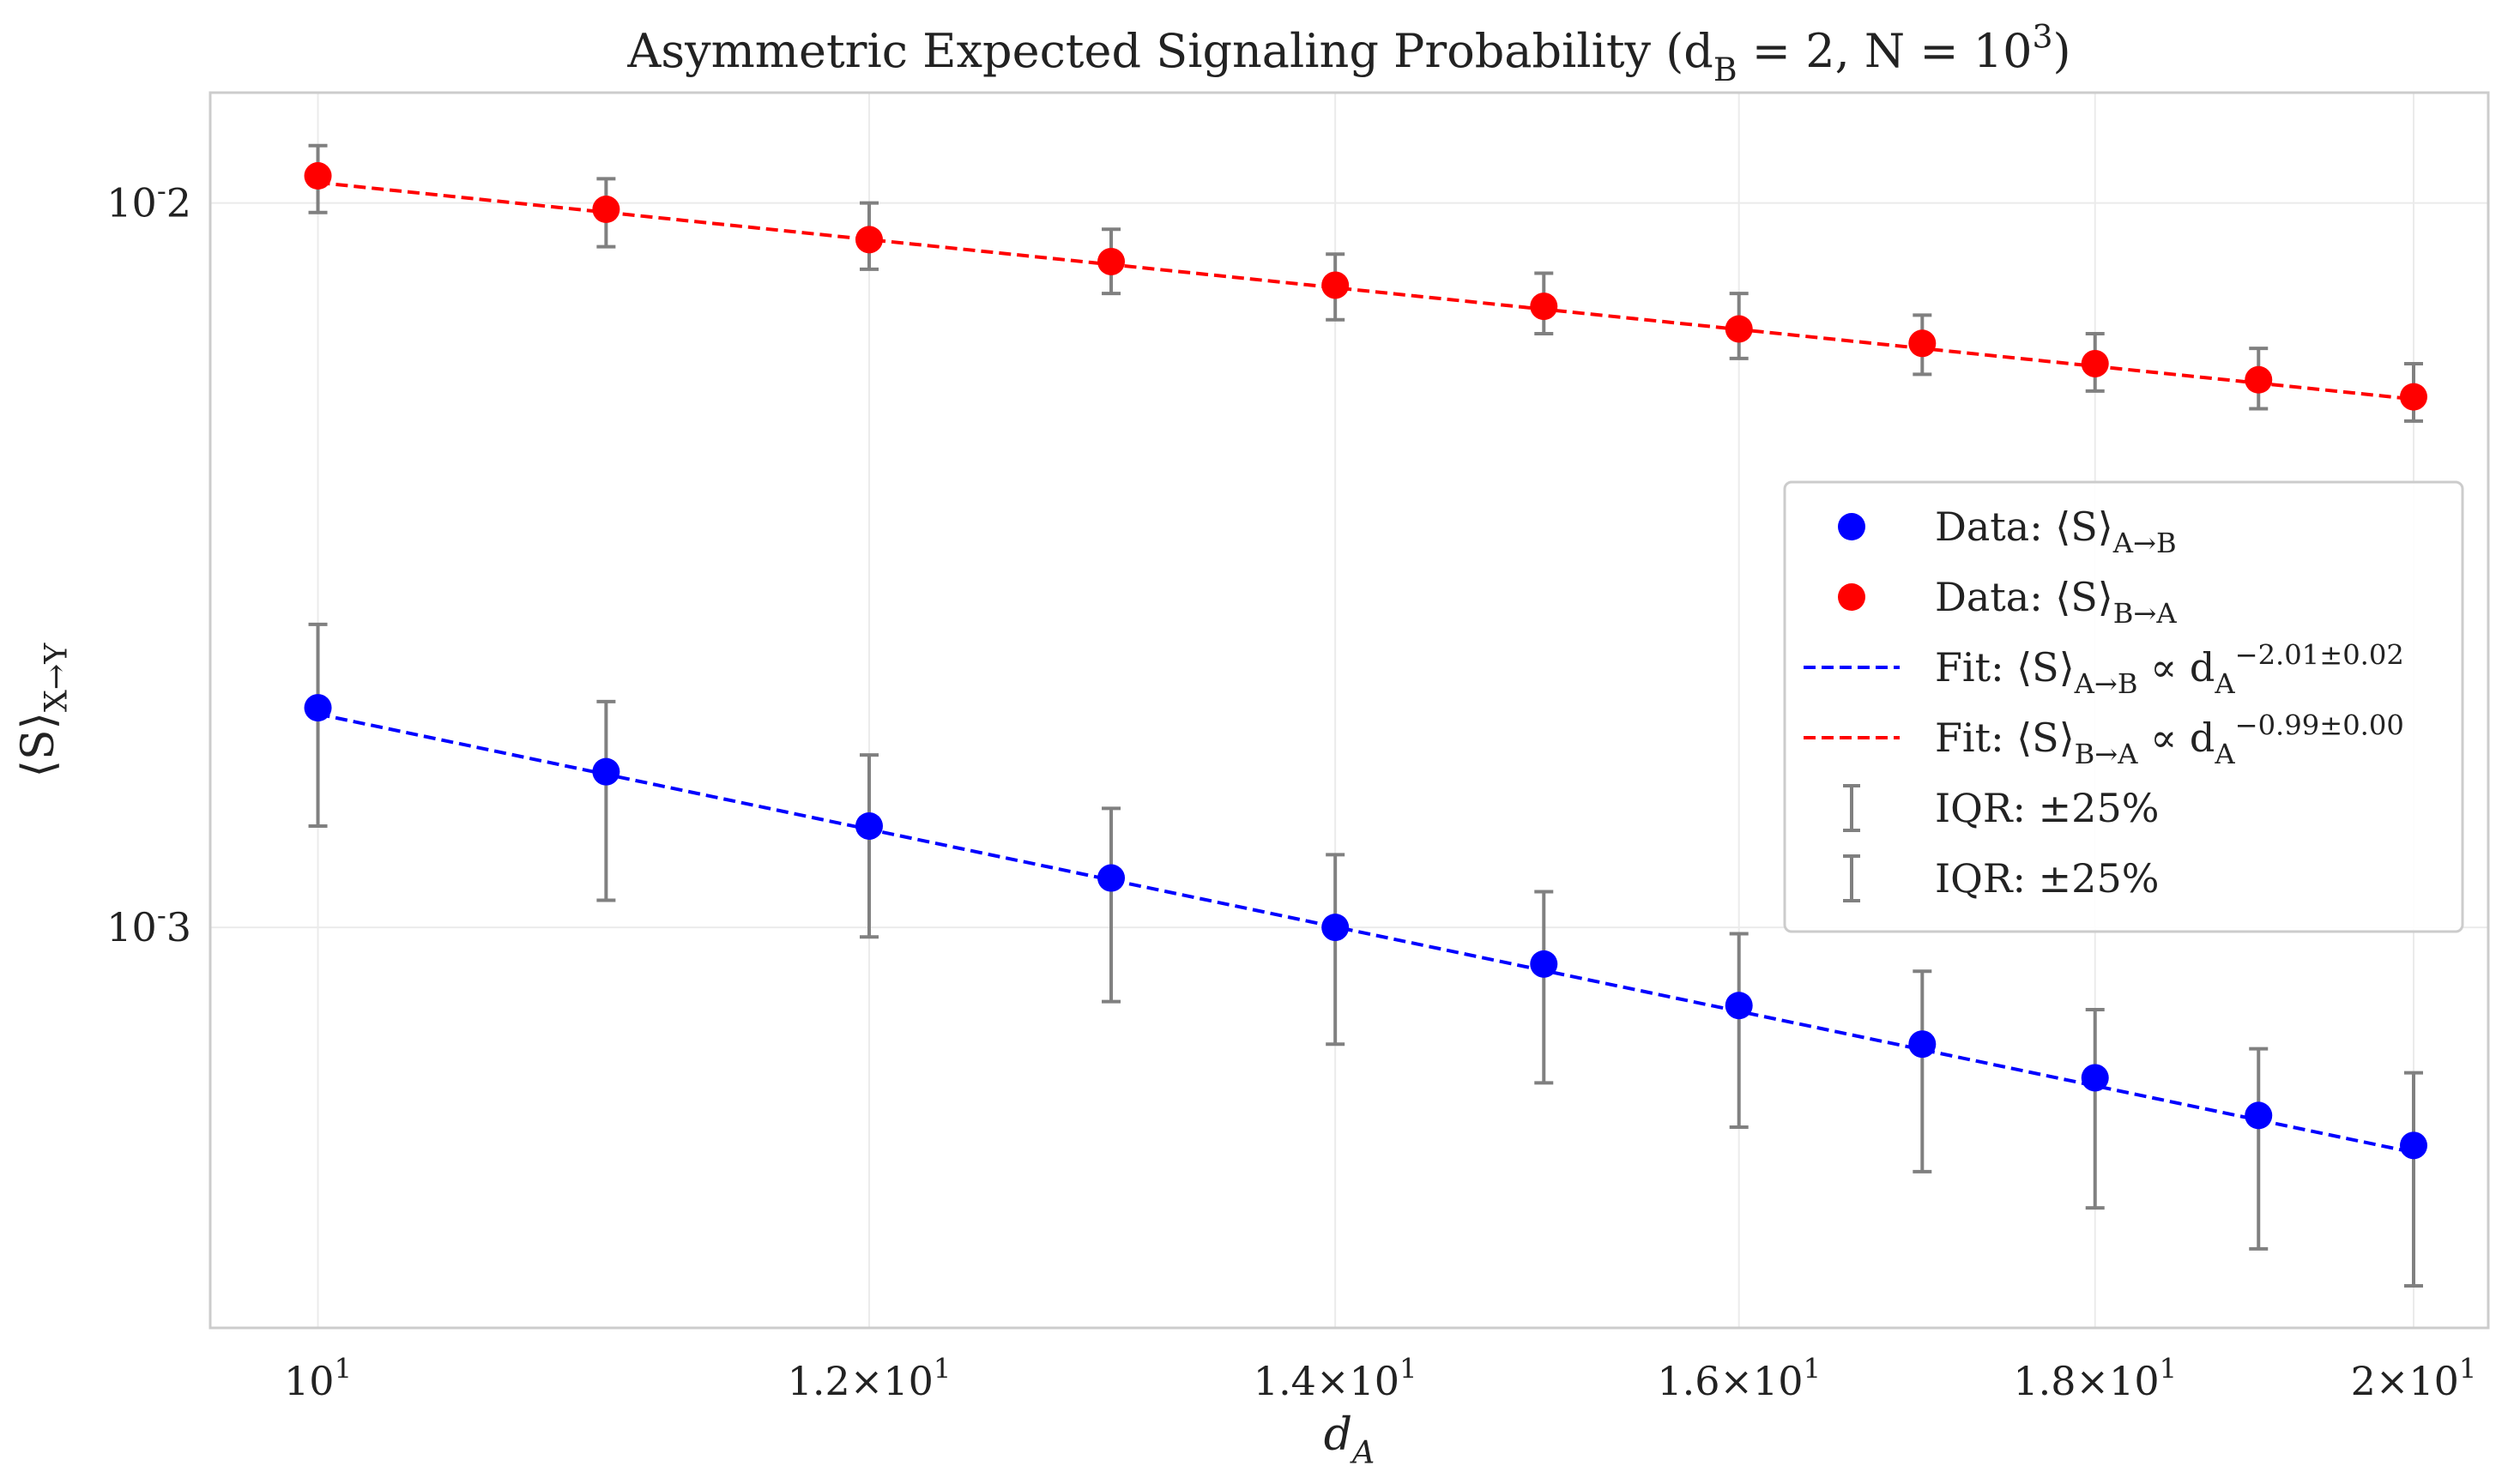  What do you see at coordinates (149, 200) in the screenshot?
I see `y-tick-label: 10-​2` at bounding box center [149, 200].